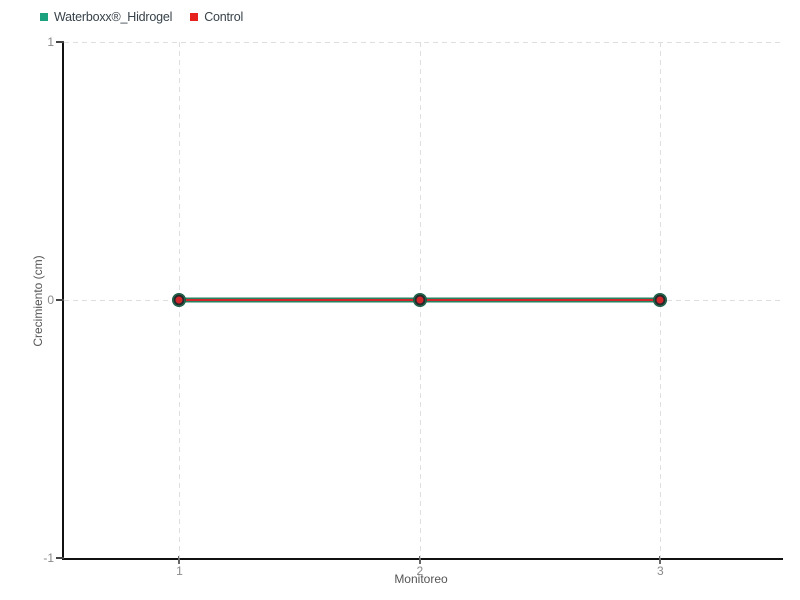  I want to click on y-gridline, so click(423, 42).